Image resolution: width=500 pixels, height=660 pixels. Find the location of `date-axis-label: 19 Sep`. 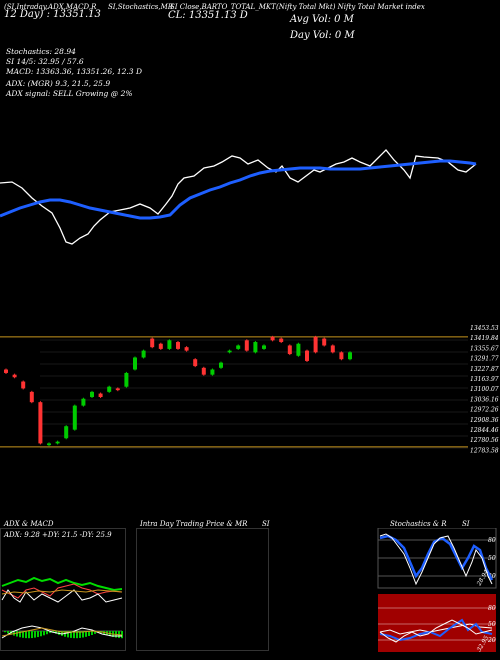

date-axis-label: 19 Sep is located at coordinates (3, 459).